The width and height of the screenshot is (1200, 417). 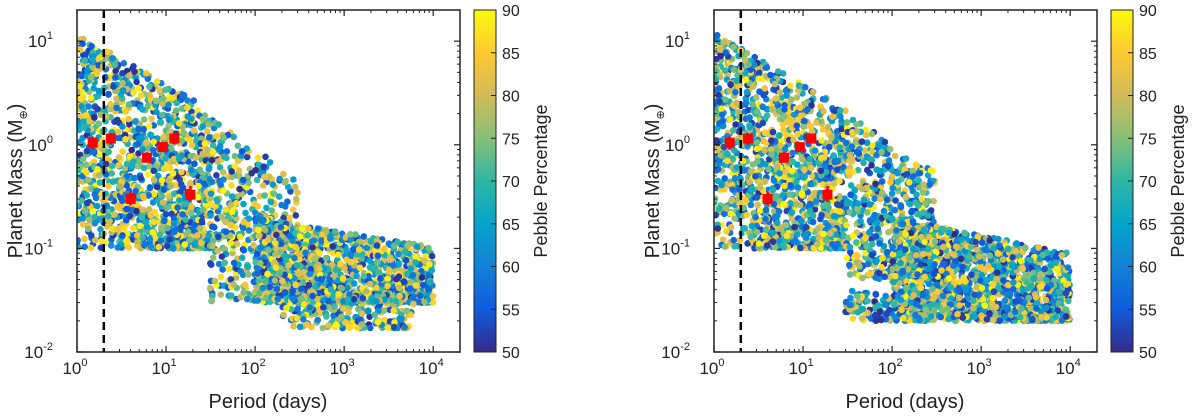 What do you see at coordinates (74, 367) in the screenshot?
I see `x-tick-label: 10⁰` at bounding box center [74, 367].